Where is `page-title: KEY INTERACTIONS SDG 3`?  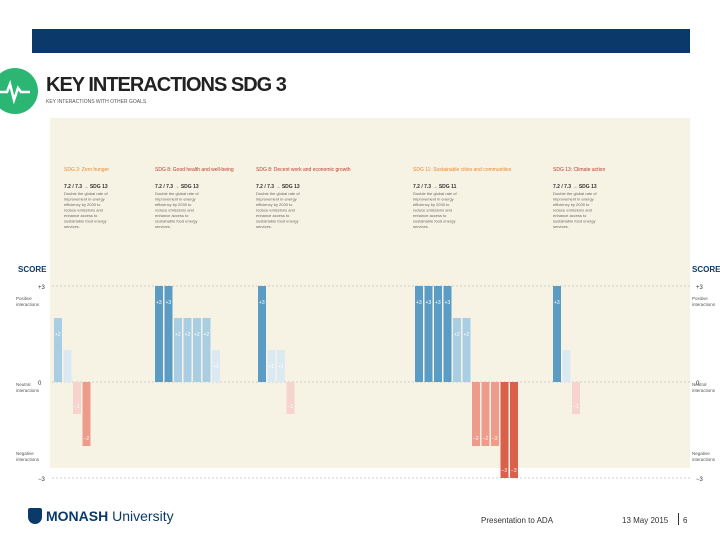 page-title: KEY INTERACTIONS SDG 3 is located at coordinates (166, 85).